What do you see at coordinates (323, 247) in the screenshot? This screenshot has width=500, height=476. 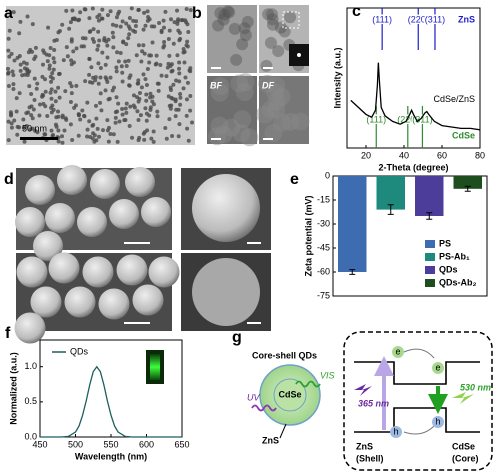 I see `y-tick-label: -45` at bounding box center [323, 247].